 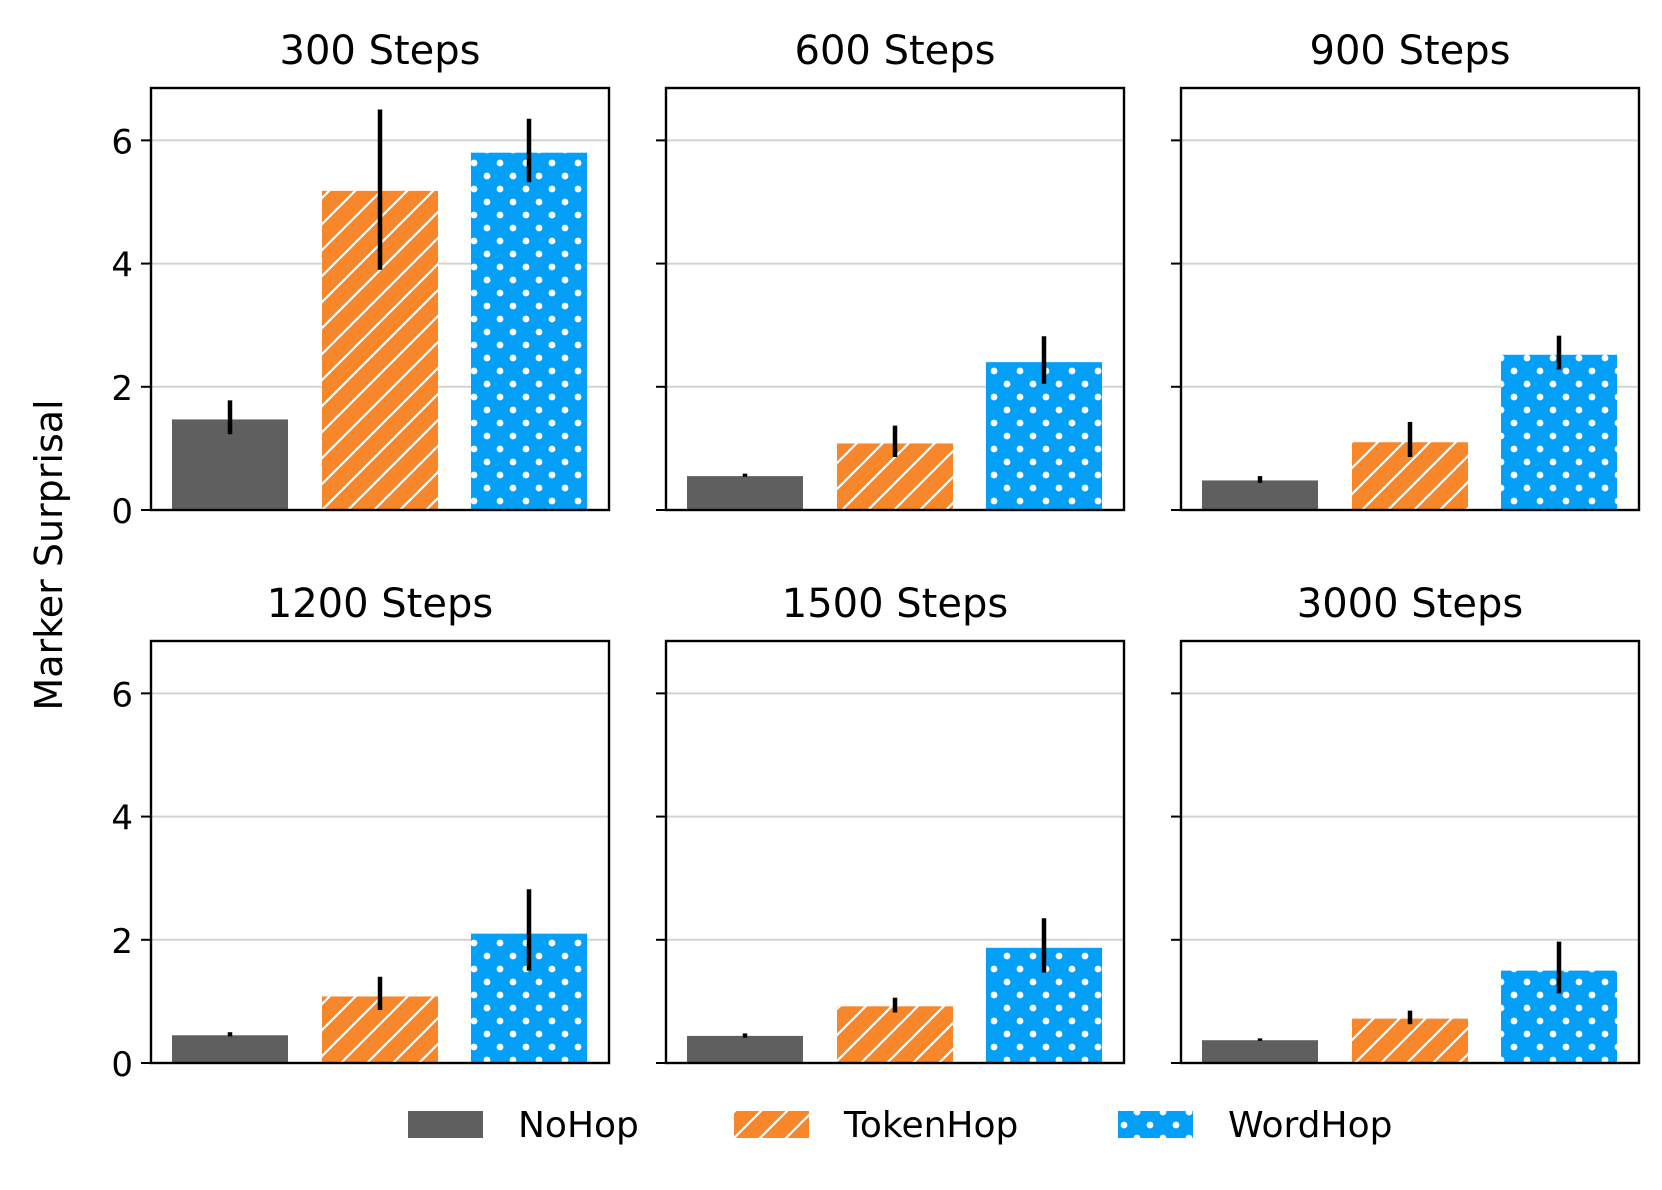 I want to click on legend-swatch-nohop, so click(x=445, y=1124).